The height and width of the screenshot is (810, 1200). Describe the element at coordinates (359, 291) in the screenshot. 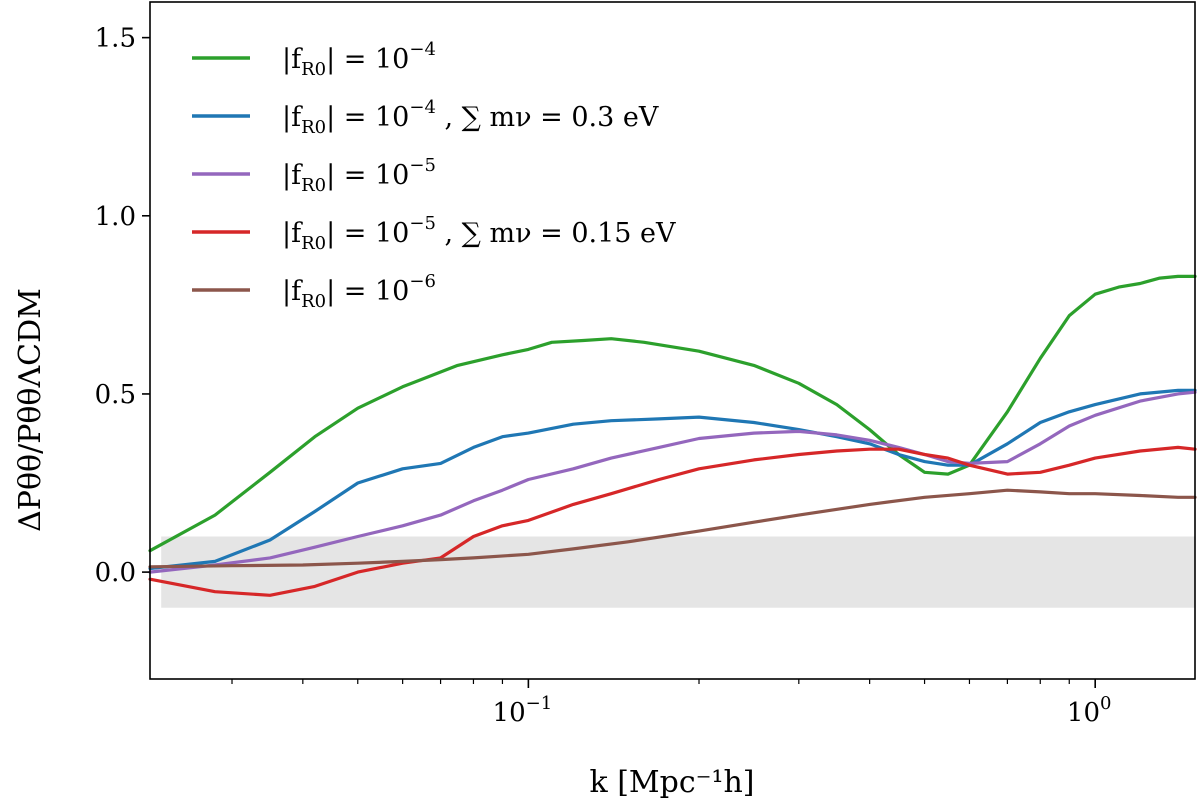

I see `legend-label-5: |fR0| = 10−6` at that location.